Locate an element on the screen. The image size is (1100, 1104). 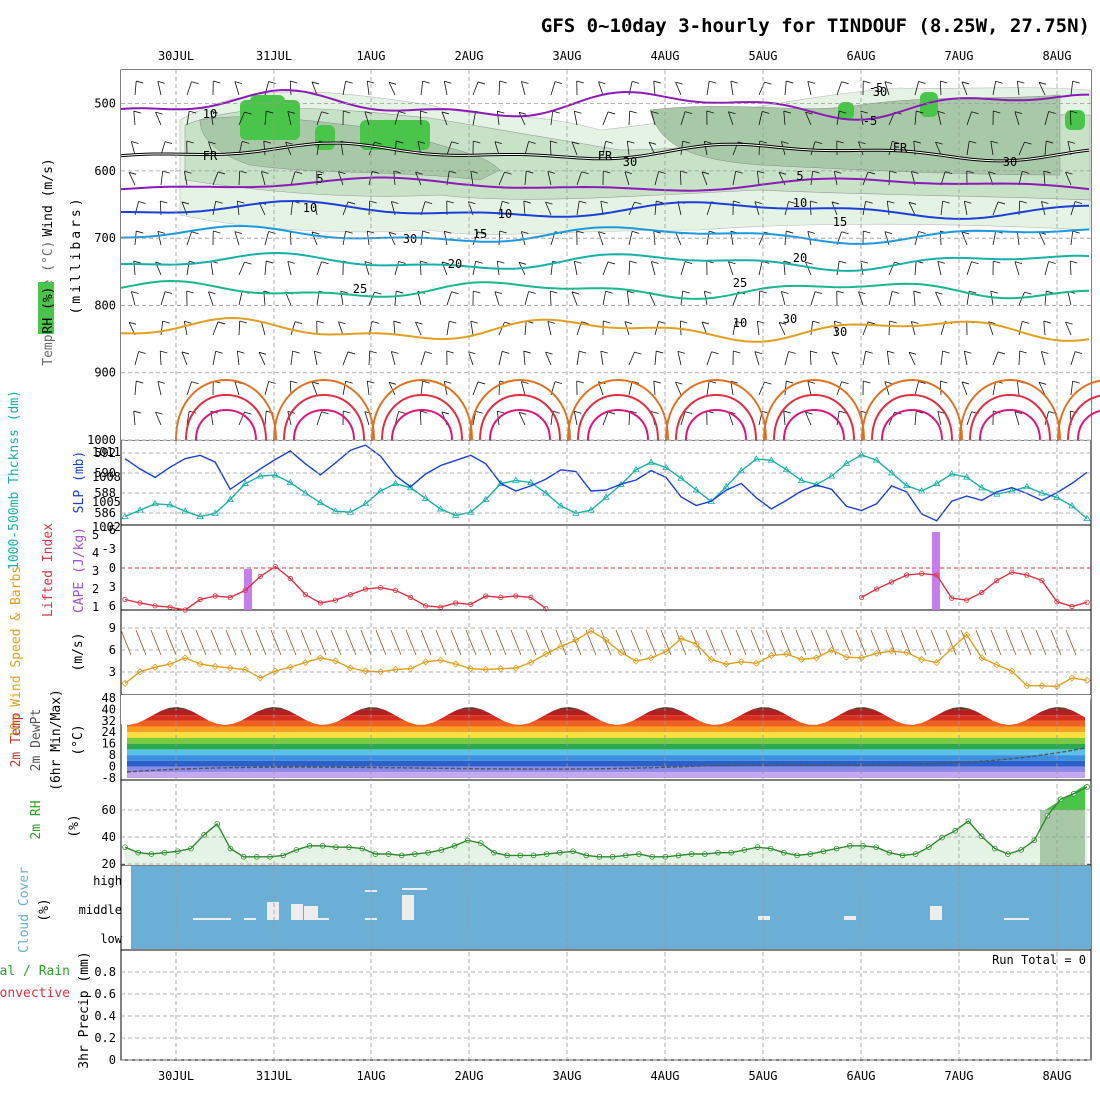
cape-tick-label: 5 is located at coordinates (95, 535).